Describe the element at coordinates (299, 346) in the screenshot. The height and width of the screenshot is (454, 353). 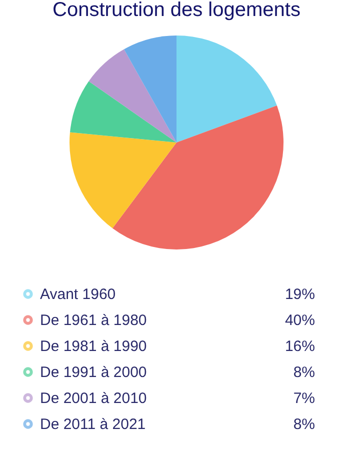
I see `data-label: 16%` at that location.